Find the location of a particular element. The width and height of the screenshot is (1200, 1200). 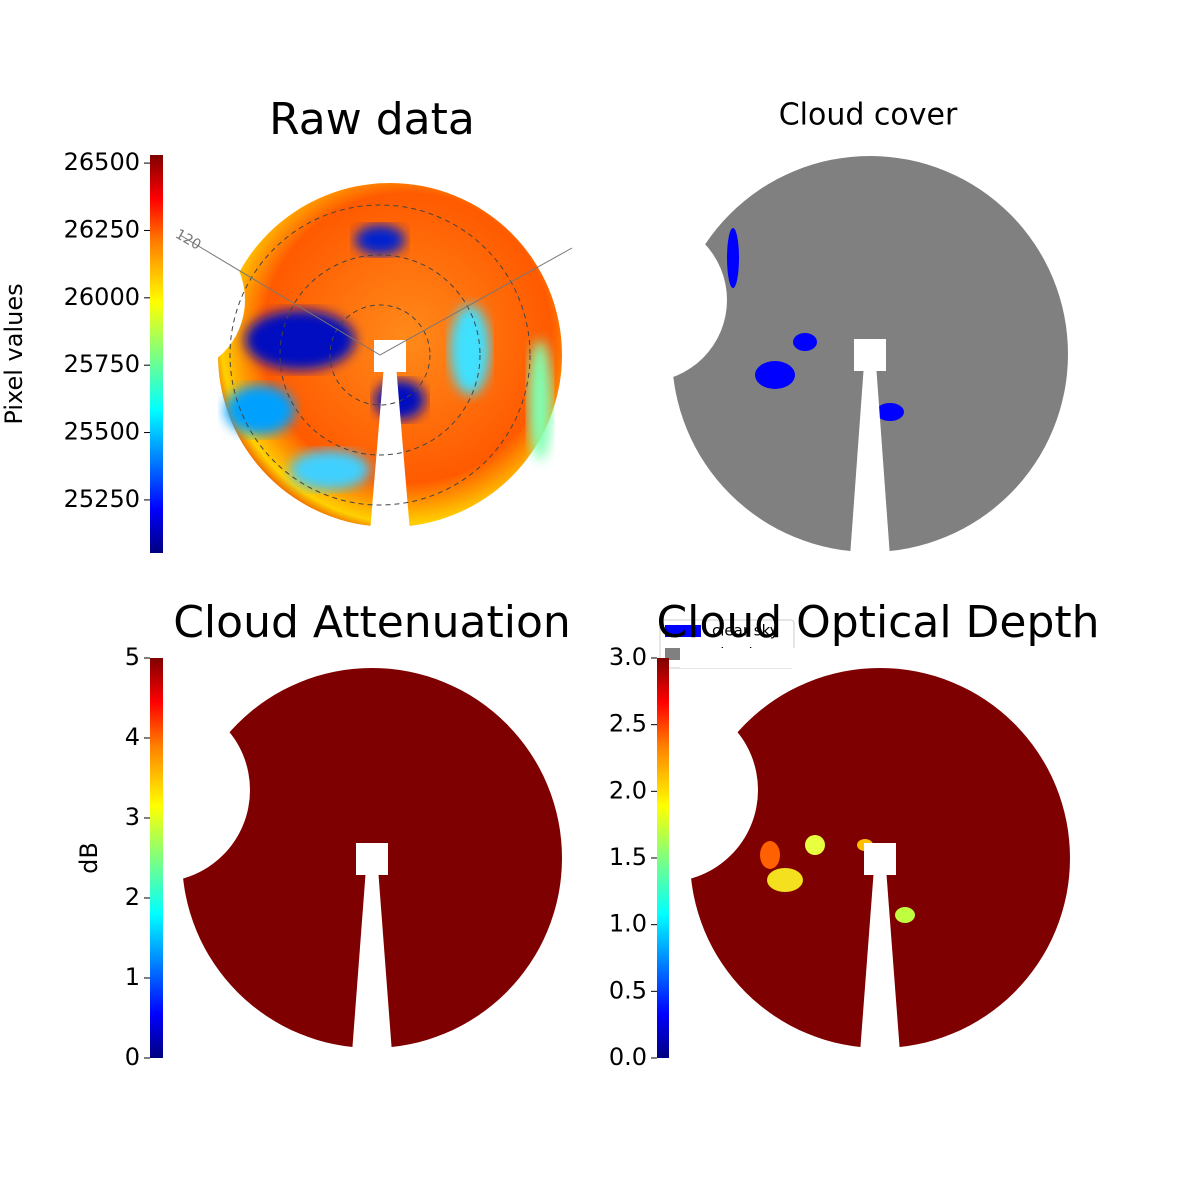

colorbar-tick-label: 5 is located at coordinates (132, 657).